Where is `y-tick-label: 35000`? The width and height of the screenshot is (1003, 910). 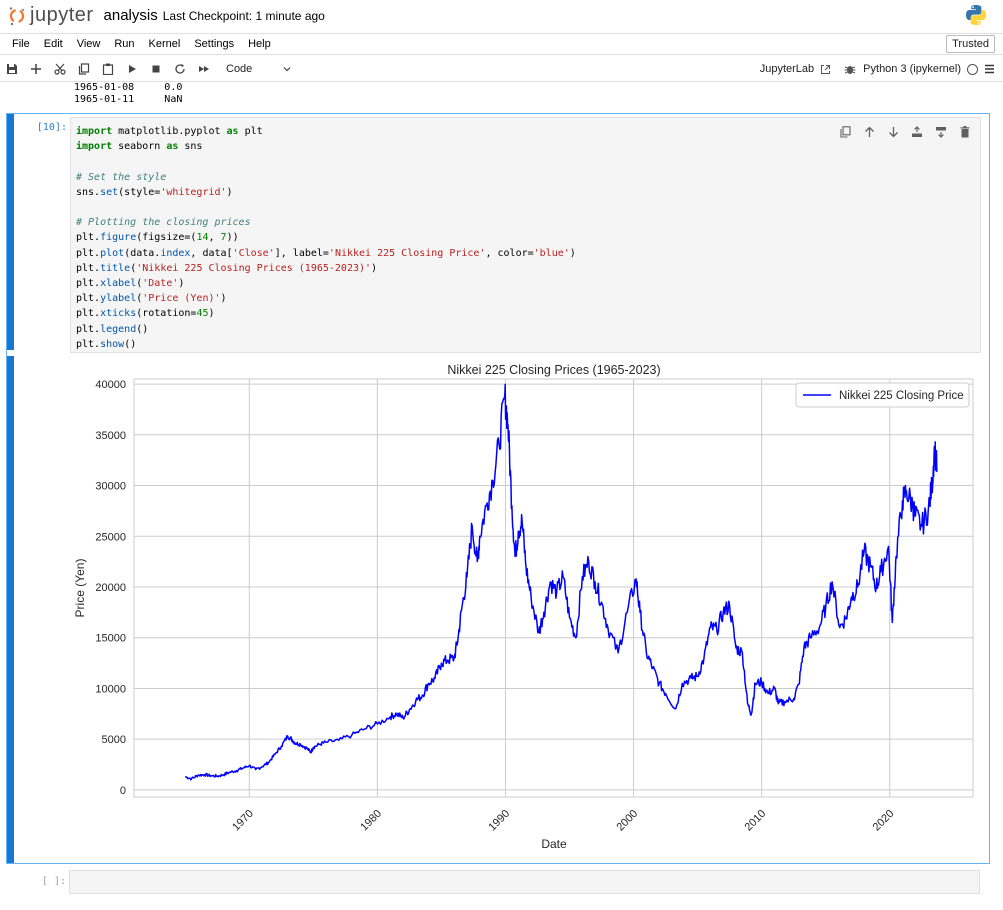
y-tick-label: 35000 is located at coordinates (110, 436).